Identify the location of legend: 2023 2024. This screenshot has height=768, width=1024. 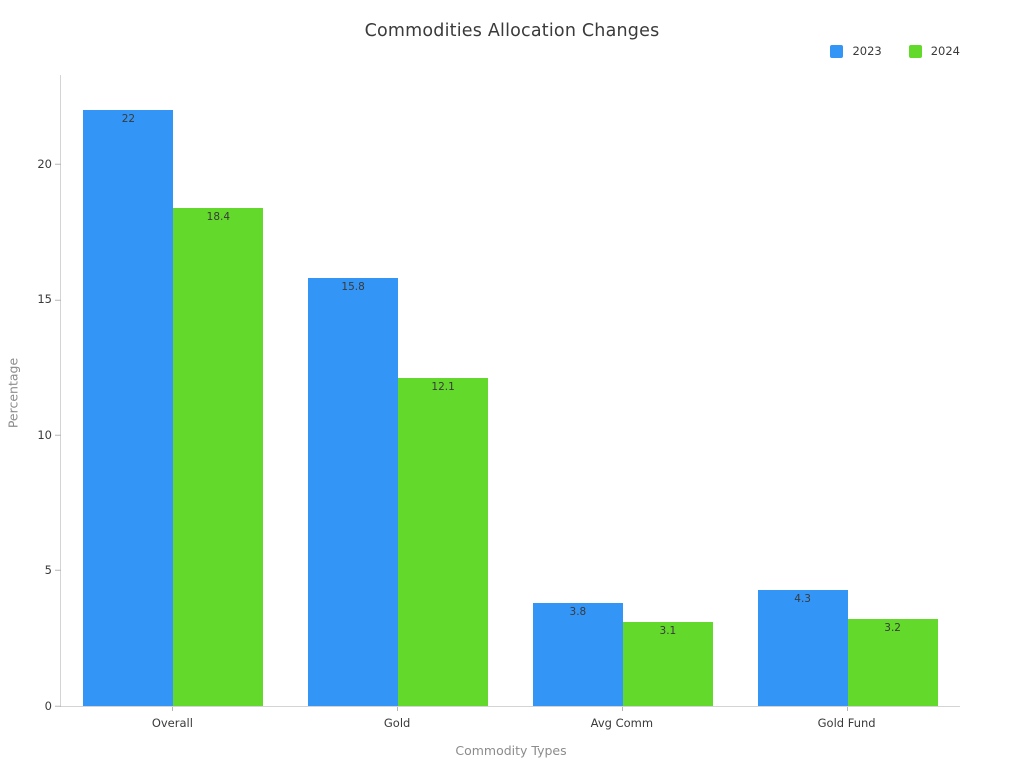
(895, 51).